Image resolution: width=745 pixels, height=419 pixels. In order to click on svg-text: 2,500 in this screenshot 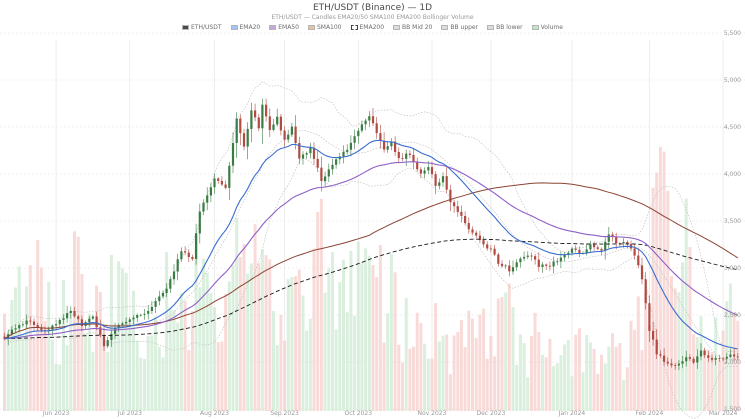, I will do `click(732, 315)`.